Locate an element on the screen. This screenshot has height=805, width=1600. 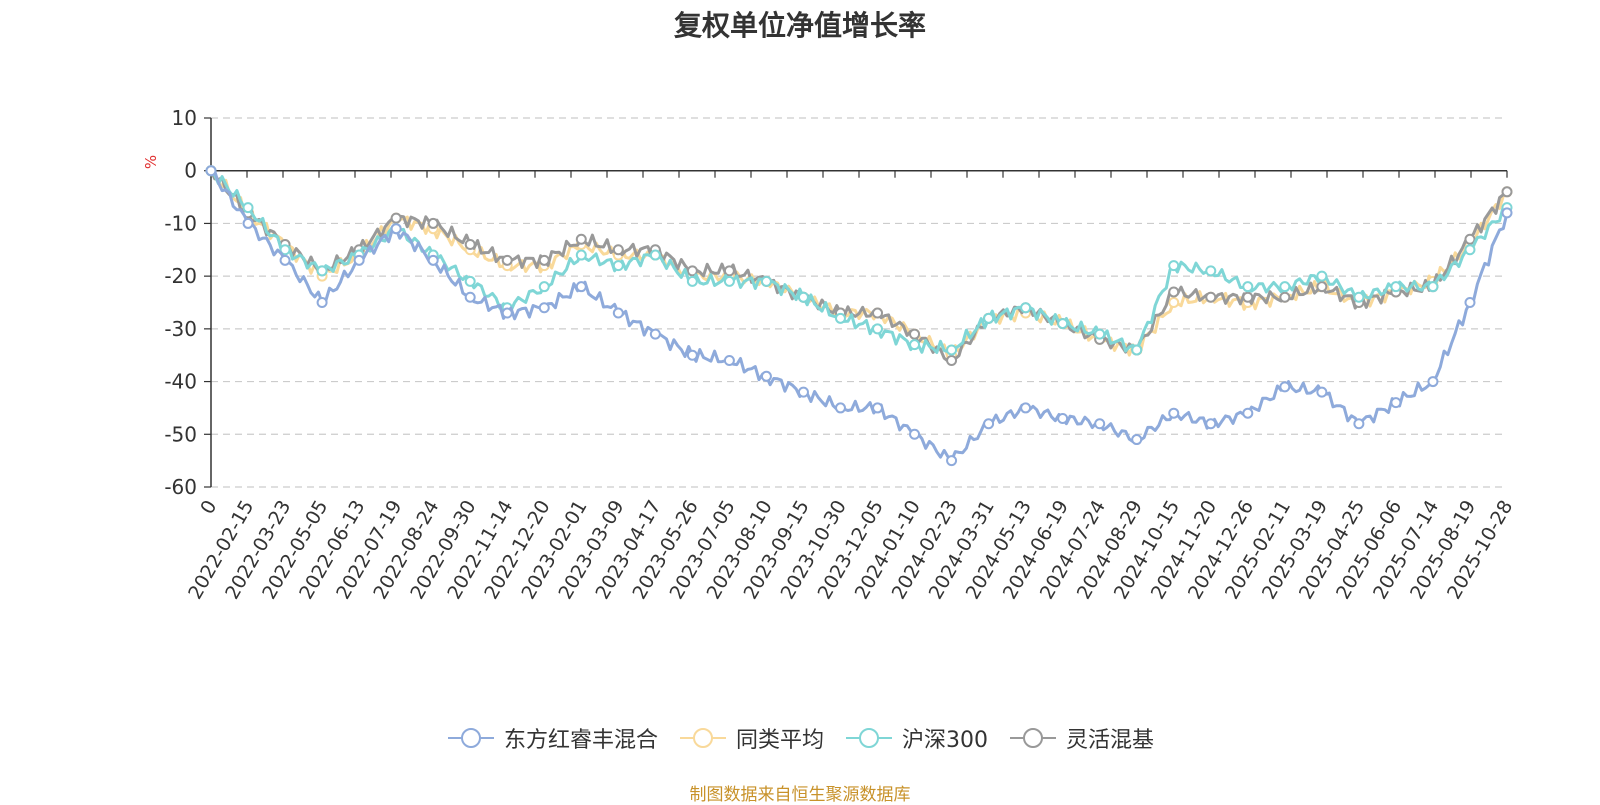
y-tick-label: 10 is located at coordinates (184, 118).